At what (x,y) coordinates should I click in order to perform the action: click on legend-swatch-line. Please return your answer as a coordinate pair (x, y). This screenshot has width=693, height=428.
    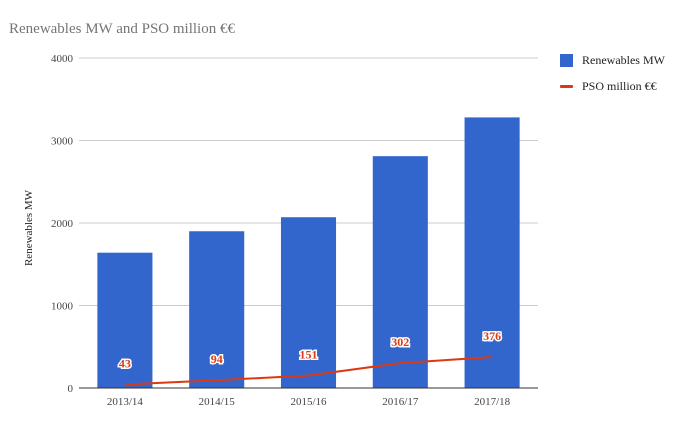
    Looking at the image, I should click on (566, 86).